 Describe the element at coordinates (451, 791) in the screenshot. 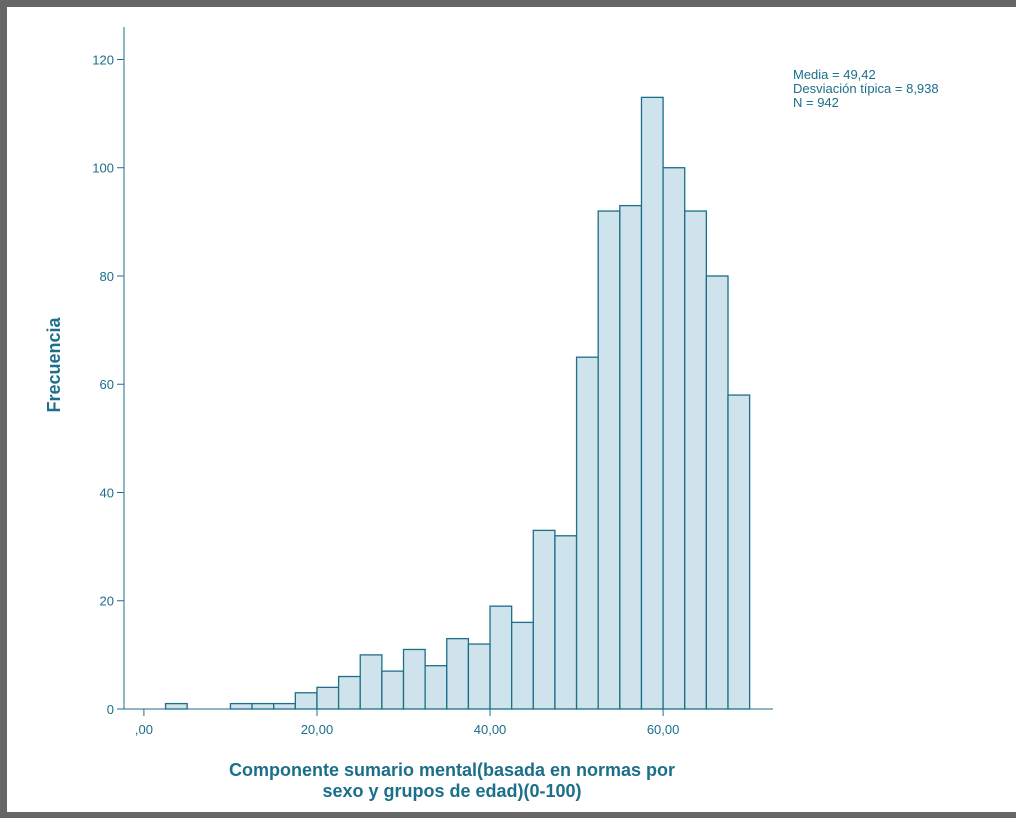

I see `x-axis-label-line-2: sexo y grupos de edad)(0-100)` at that location.